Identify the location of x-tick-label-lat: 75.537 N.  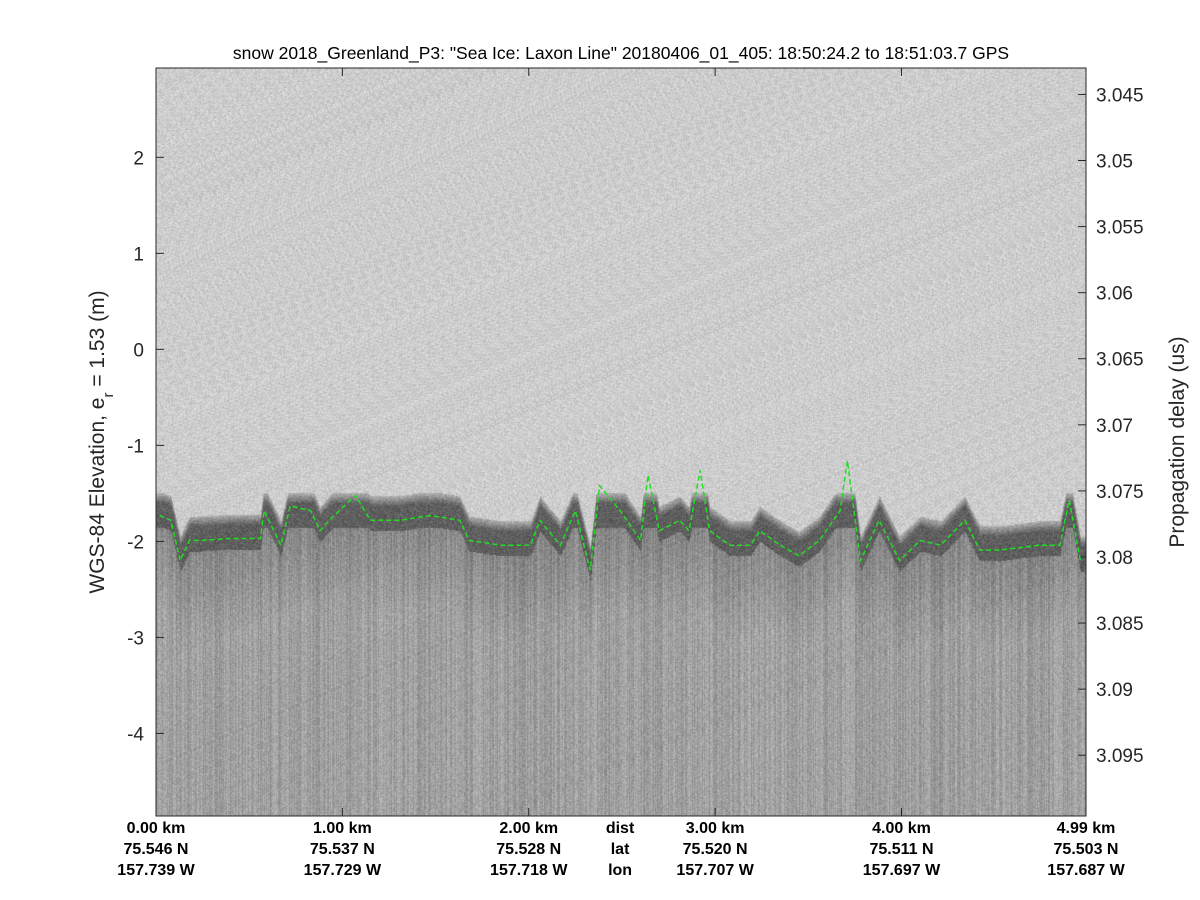
(342, 849).